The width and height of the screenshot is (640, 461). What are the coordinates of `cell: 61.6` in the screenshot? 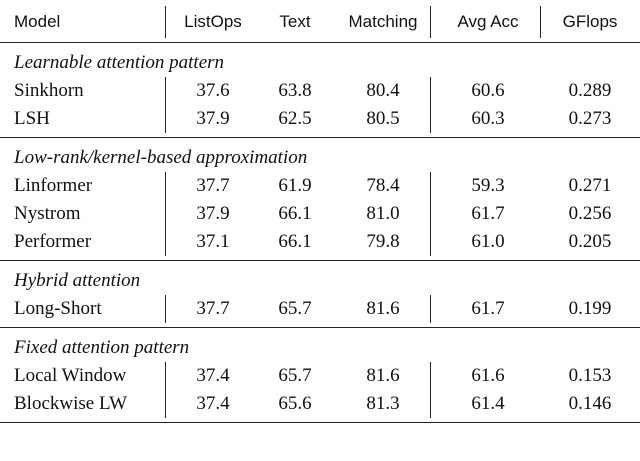 It's located at (488, 375).